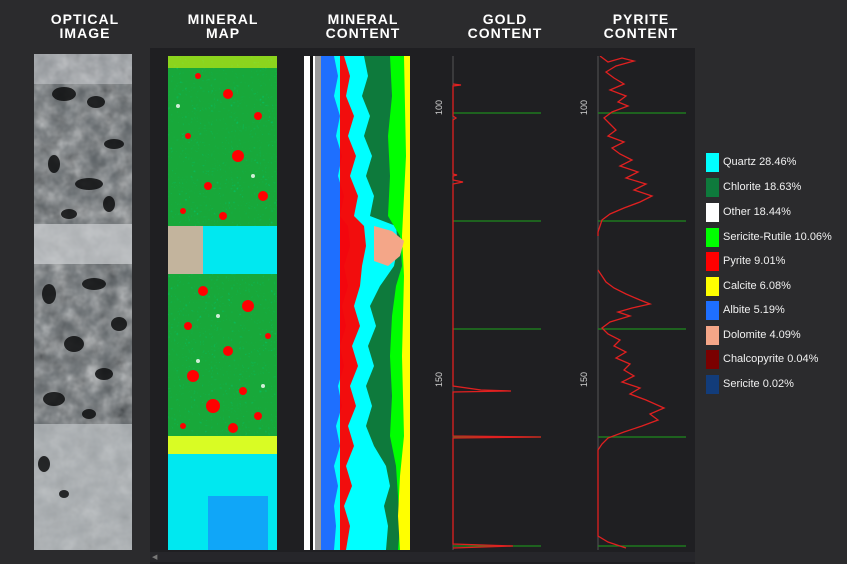  I want to click on pyrite-header-line2: CONTENT, so click(641, 33).